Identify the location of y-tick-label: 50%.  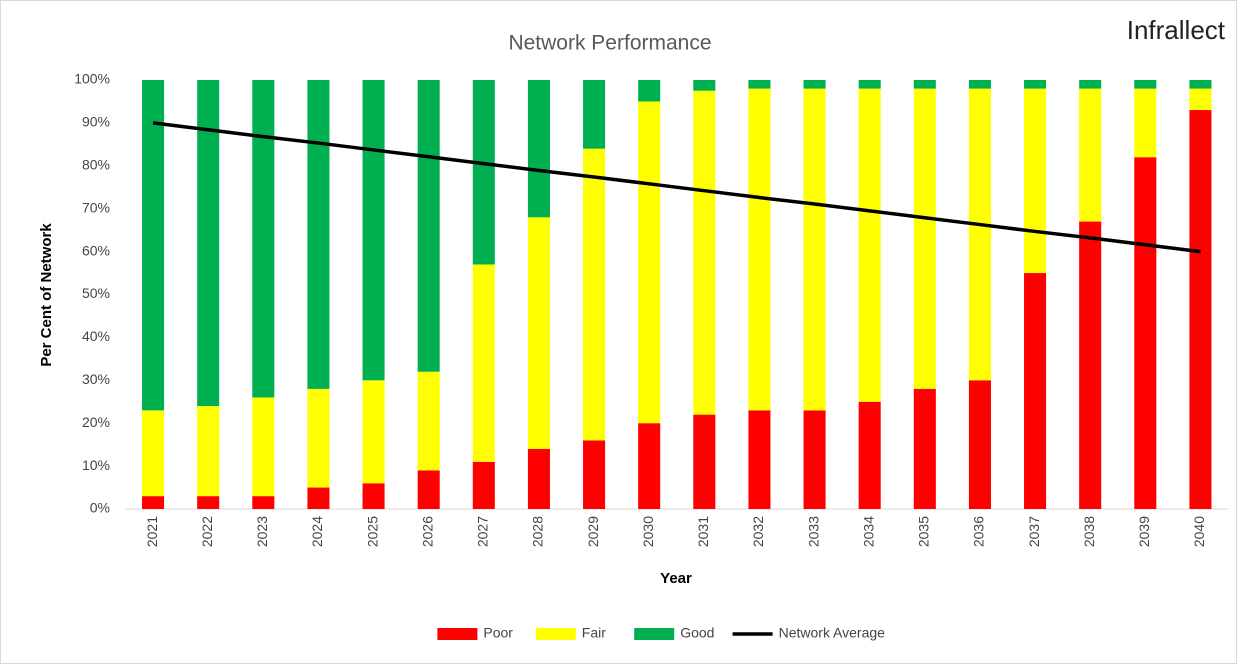
(96, 293).